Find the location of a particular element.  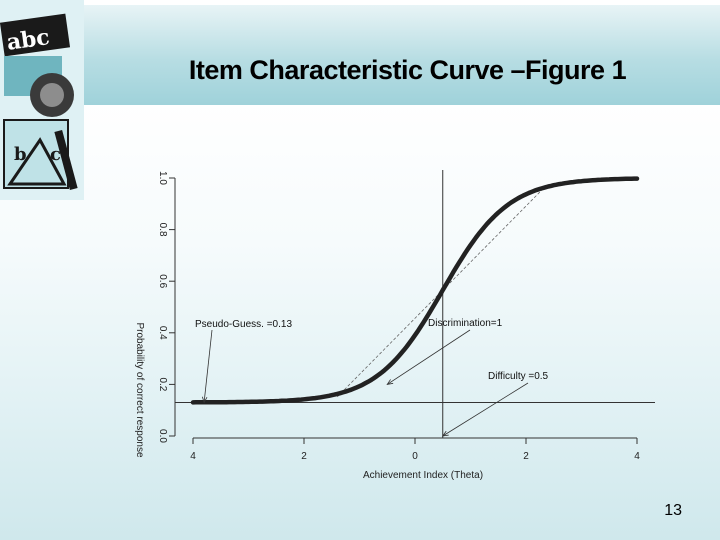

x-tick-label: 0 is located at coordinates (415, 456).